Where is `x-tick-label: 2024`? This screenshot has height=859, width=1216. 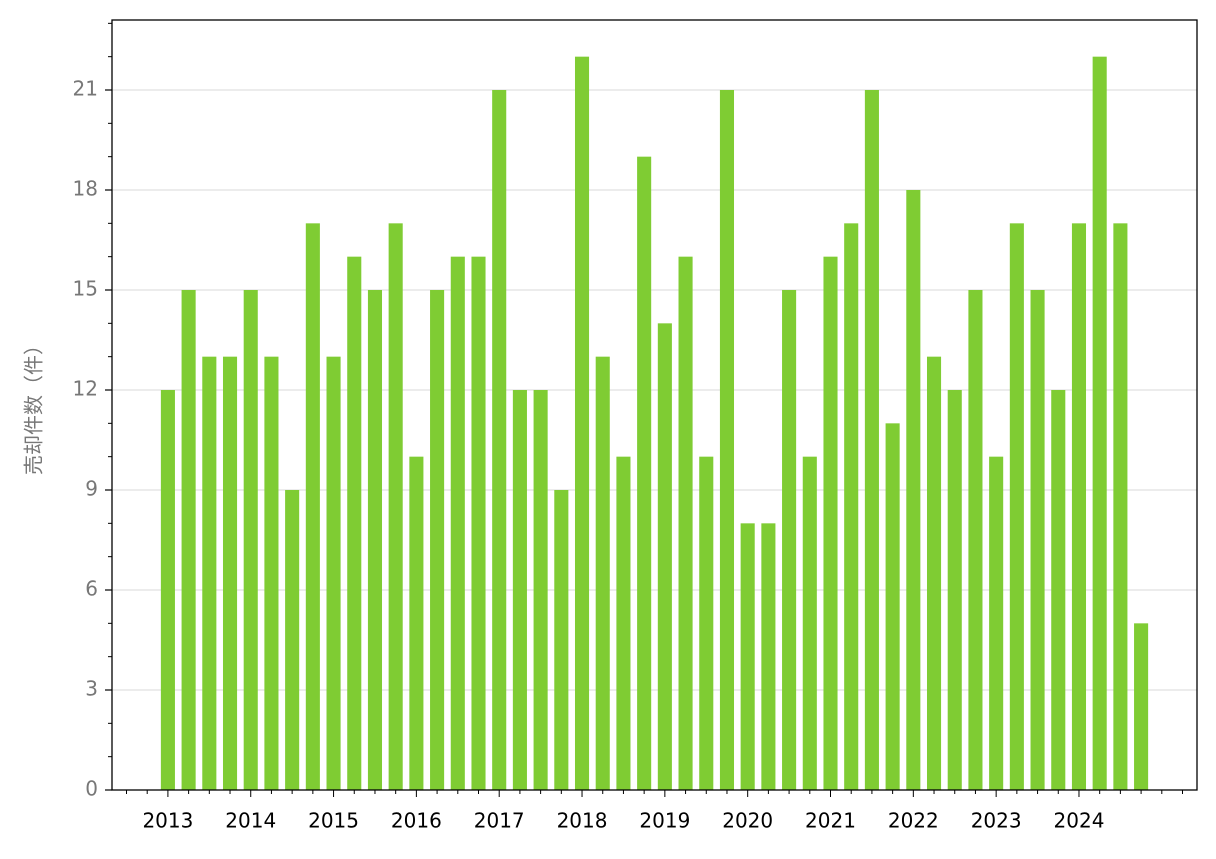
x-tick-label: 2024 is located at coordinates (1079, 821).